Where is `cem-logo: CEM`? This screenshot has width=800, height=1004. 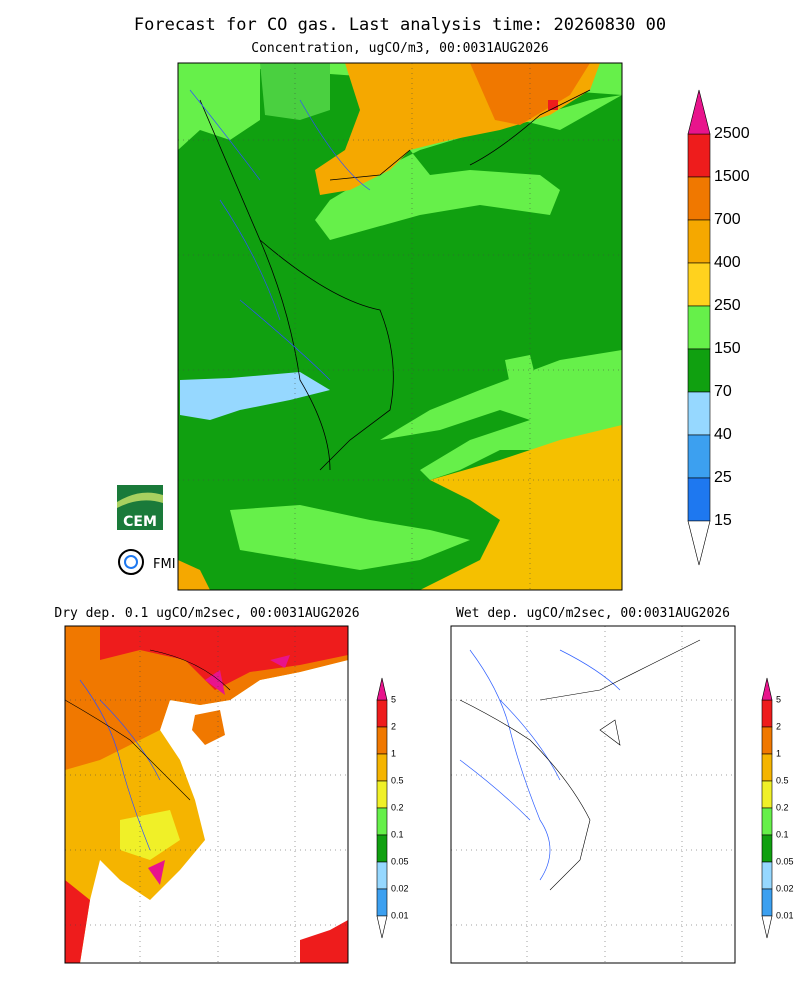
cem-logo: CEM is located at coordinates (140, 507).